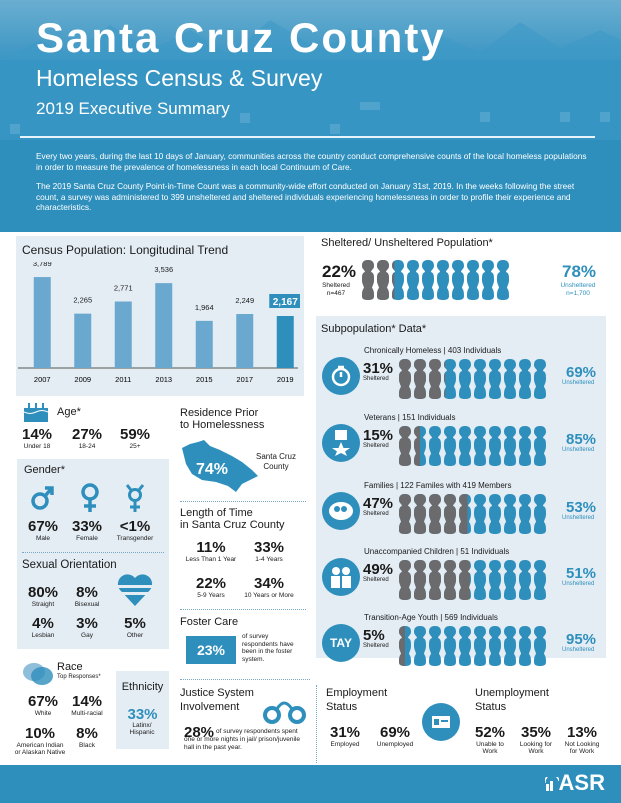  I want to click on chart-title: Census Population: Longitudinal Trend, so click(125, 250).